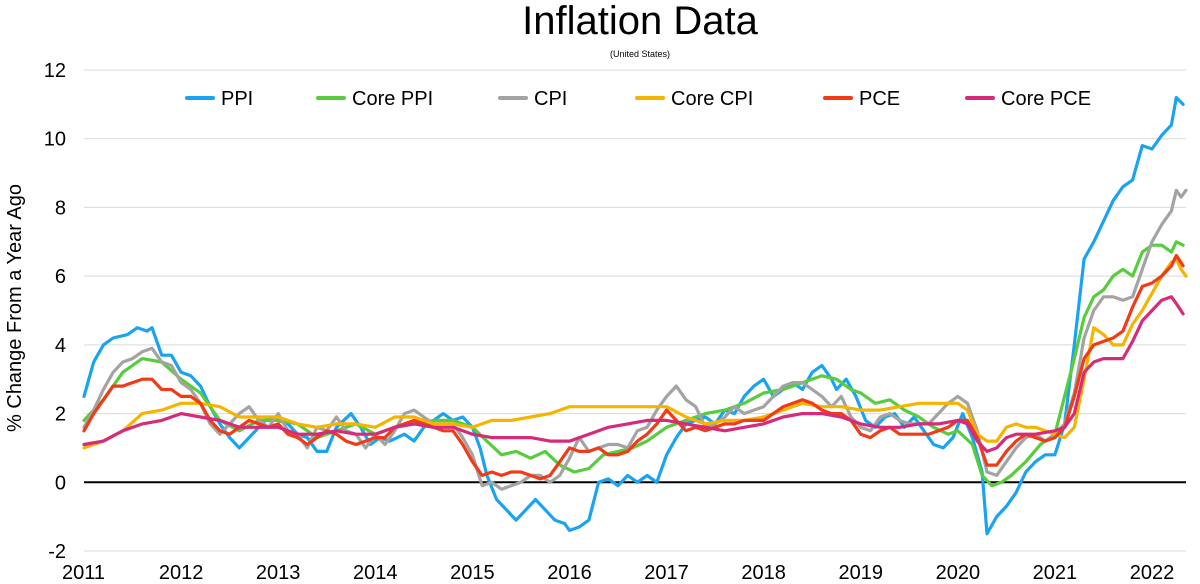 This screenshot has width=1200, height=584. Describe the element at coordinates (472, 573) in the screenshot. I see `x-tick-label: 2015` at that location.